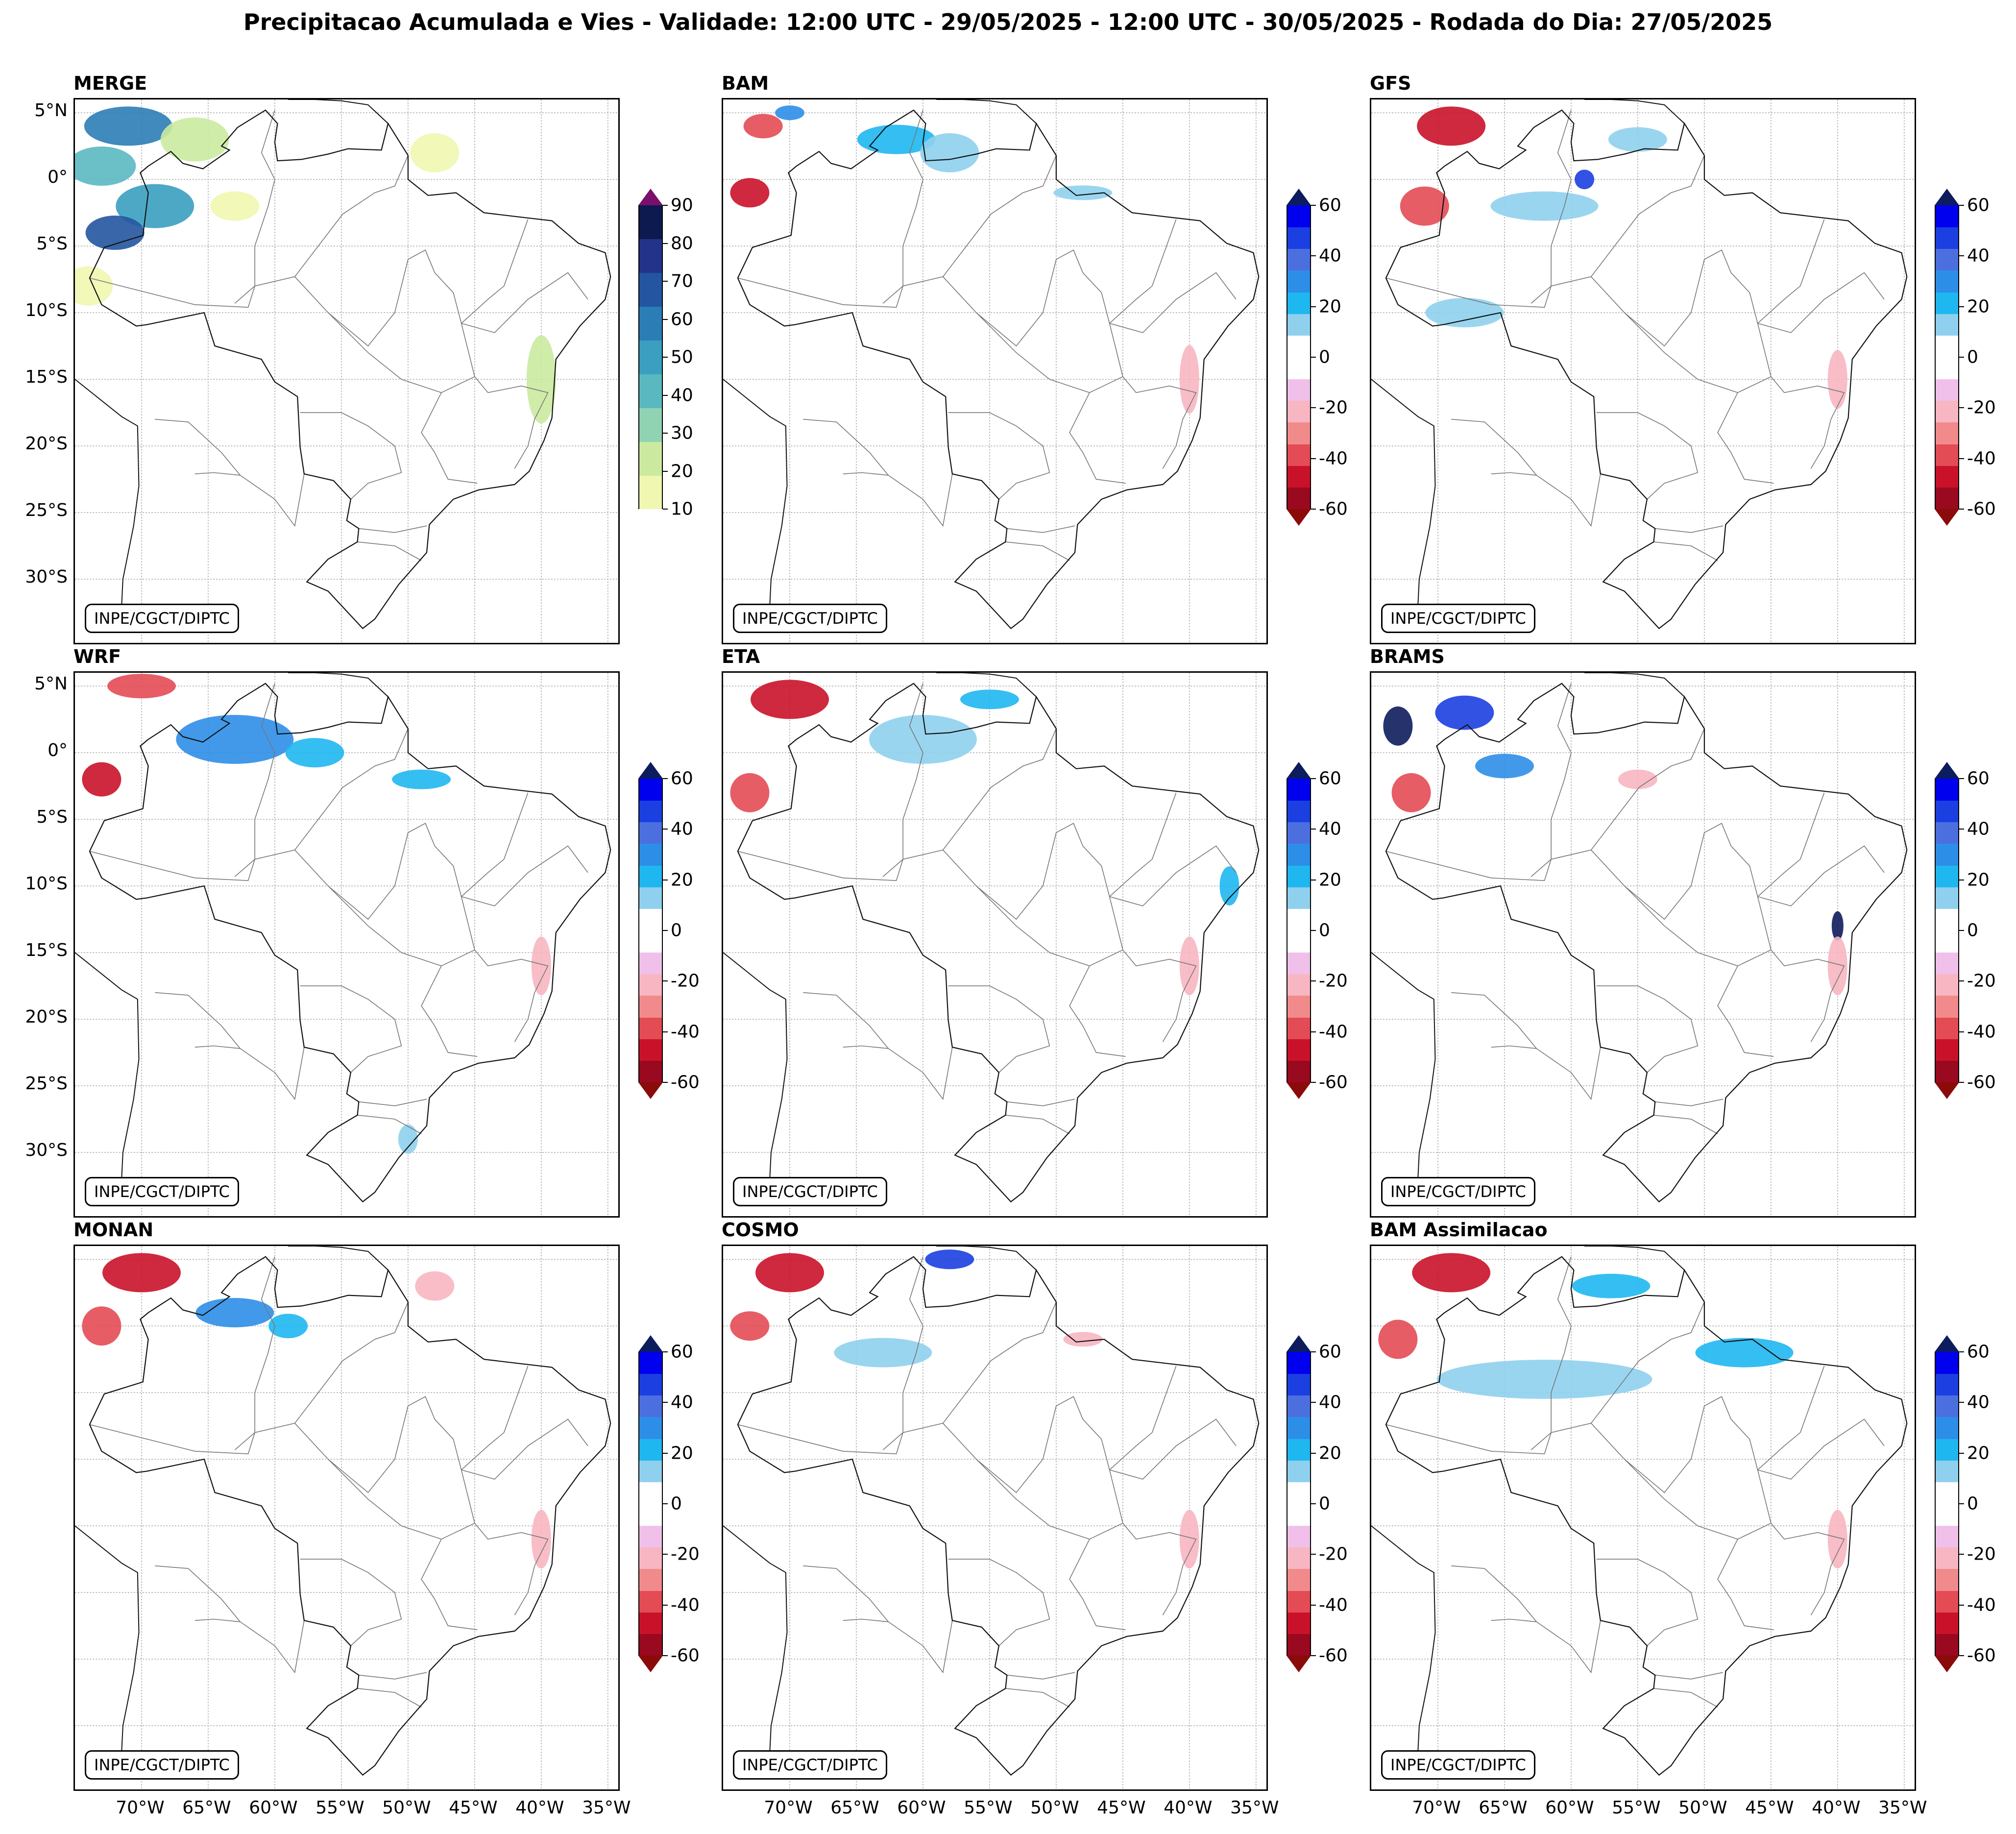  Describe the element at coordinates (1569, 1808) in the screenshot. I see `longitude-label: 60°W` at that location.